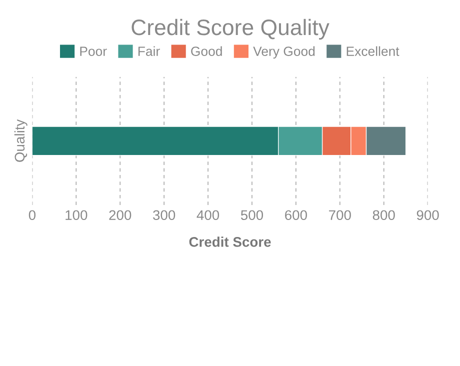  Describe the element at coordinates (120, 215) in the screenshot. I see `x-tick-label: 200` at that location.